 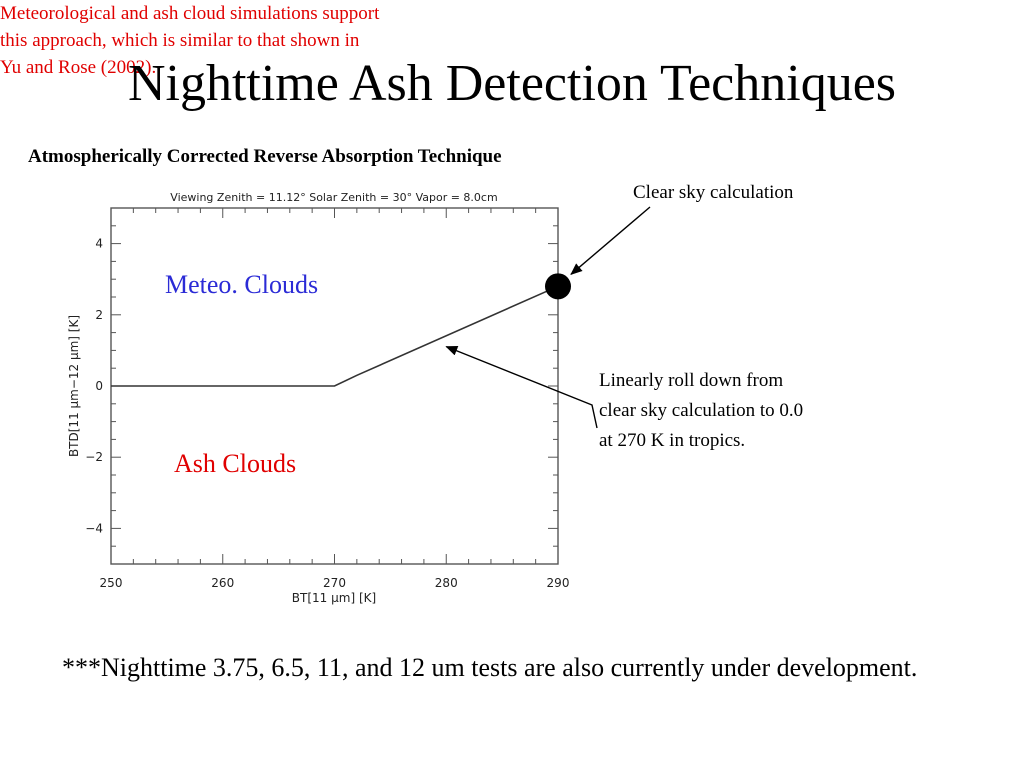 I want to click on x-tick-label: 260, so click(x=222, y=583).